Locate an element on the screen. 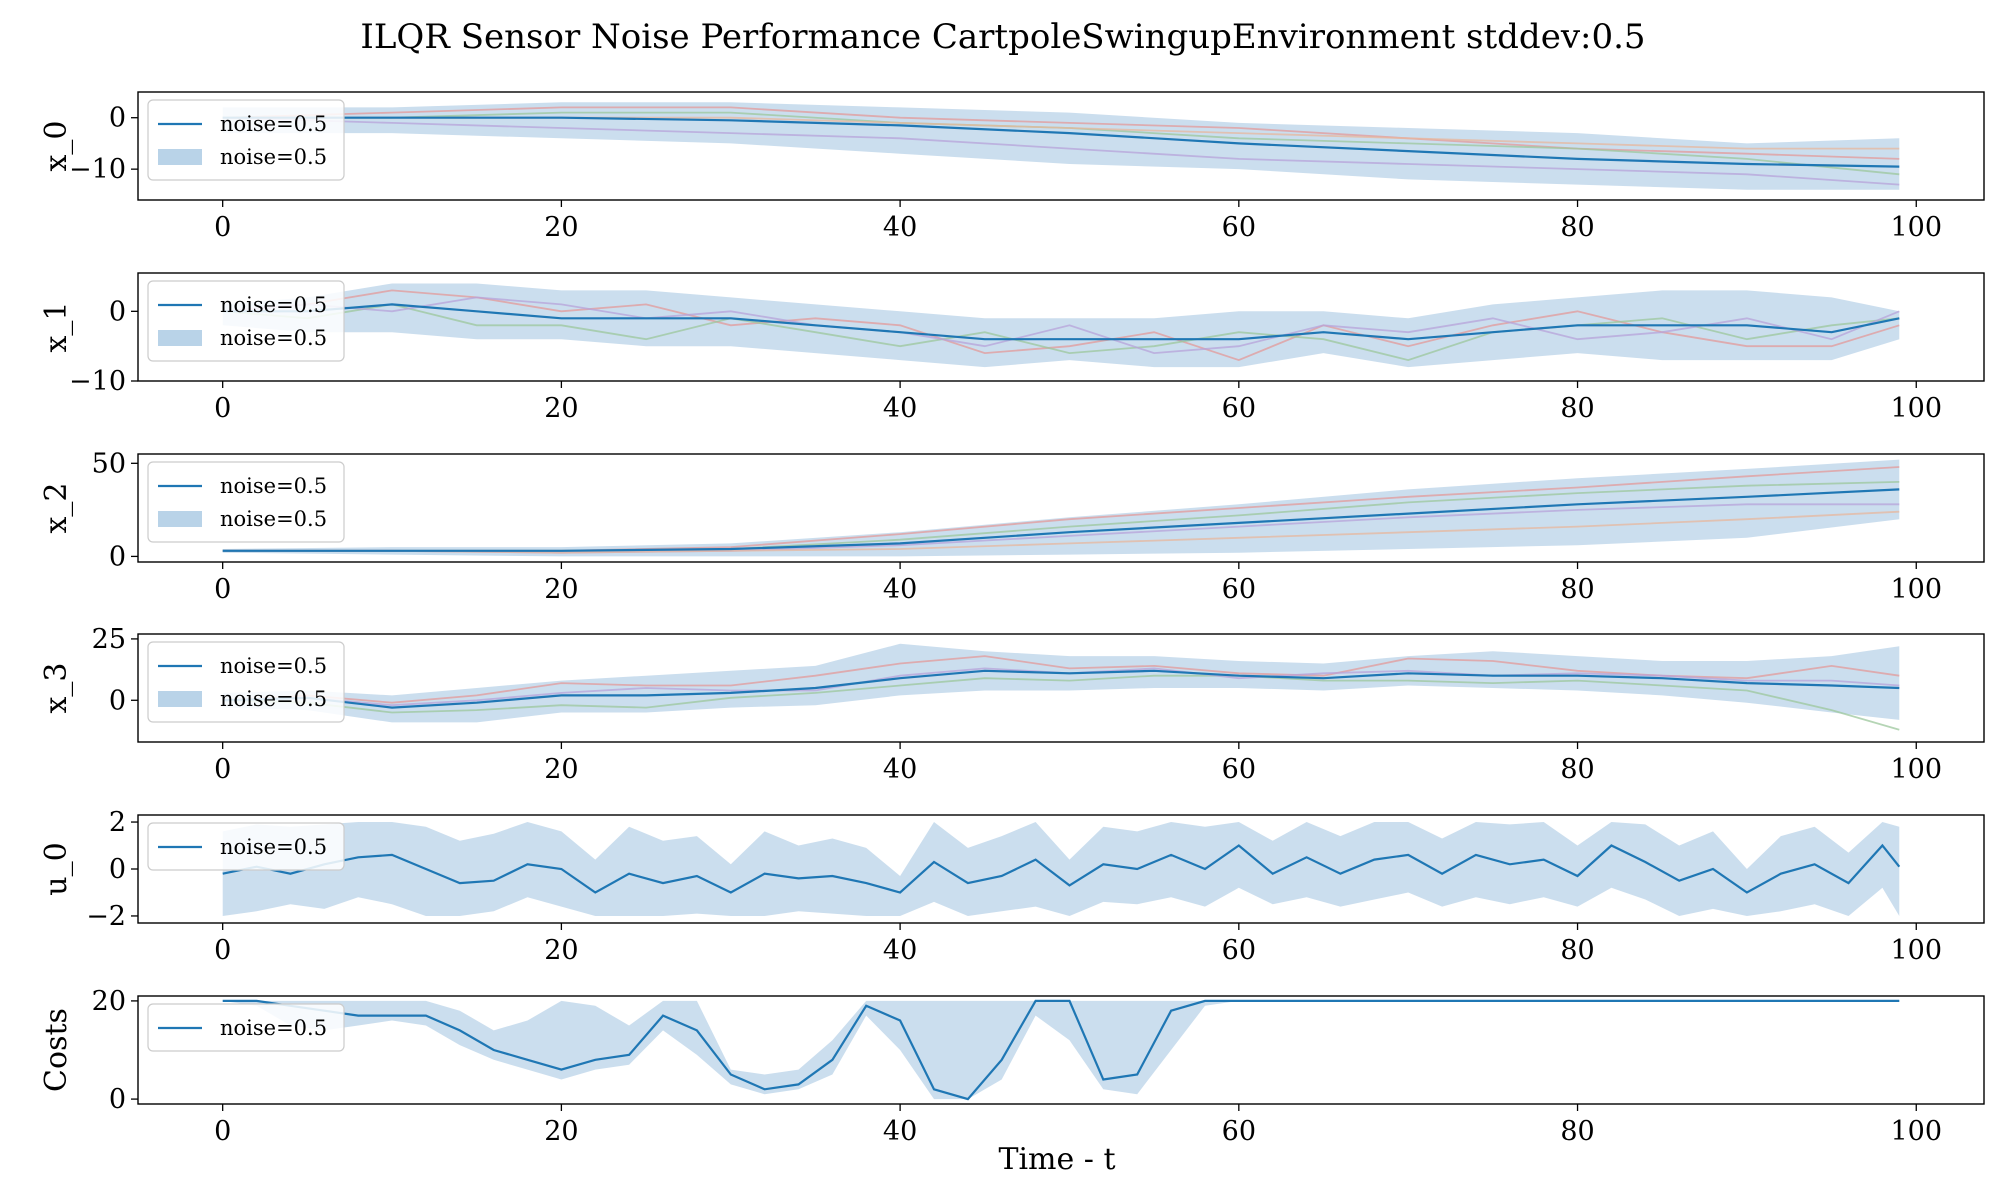  legend: noise=0.5 is located at coordinates (246, 846).